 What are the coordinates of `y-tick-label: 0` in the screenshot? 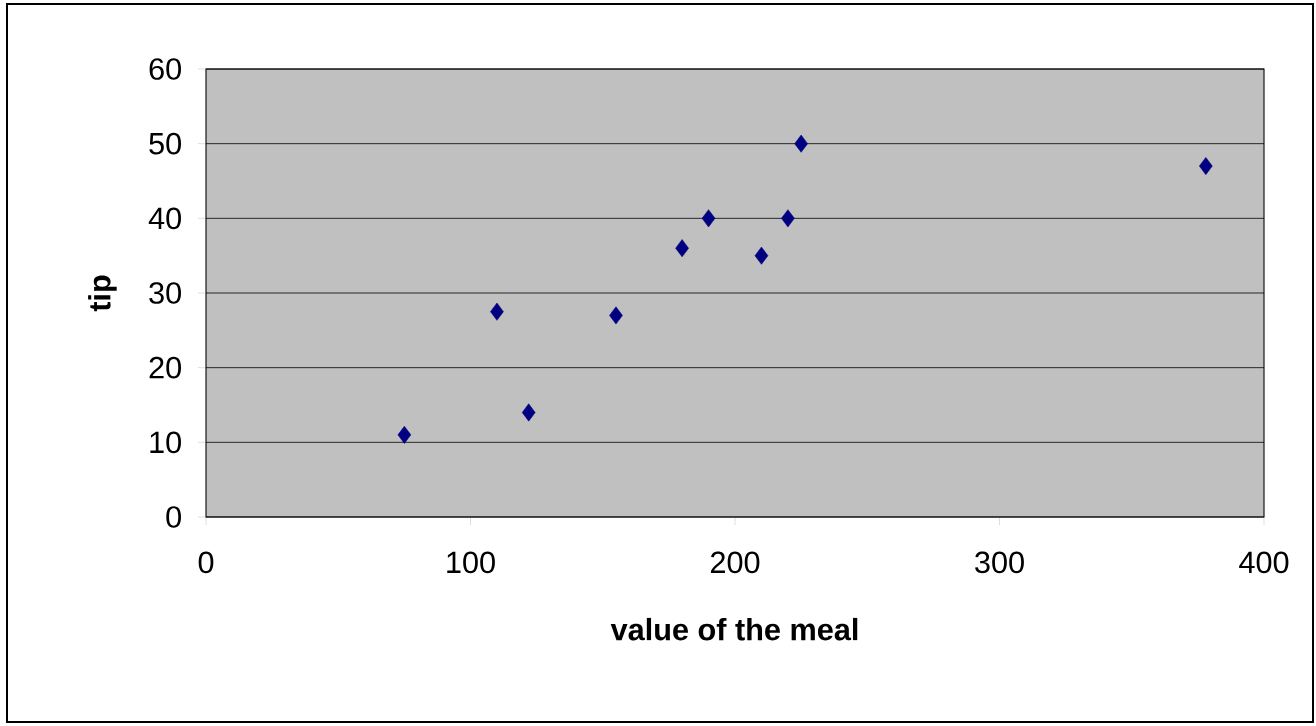 It's located at (173, 517).